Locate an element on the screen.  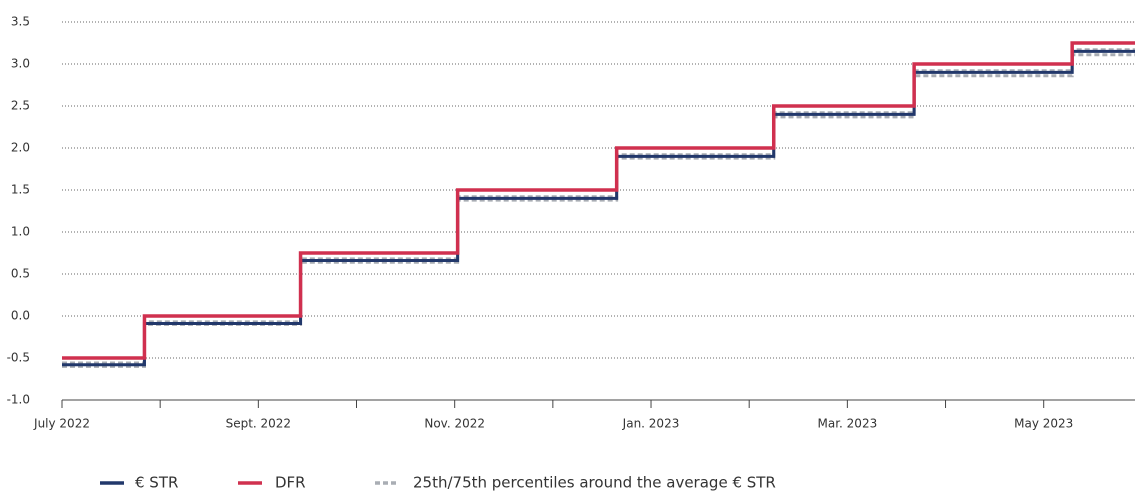
x-tick-label: Mar. 2023 is located at coordinates (848, 424).